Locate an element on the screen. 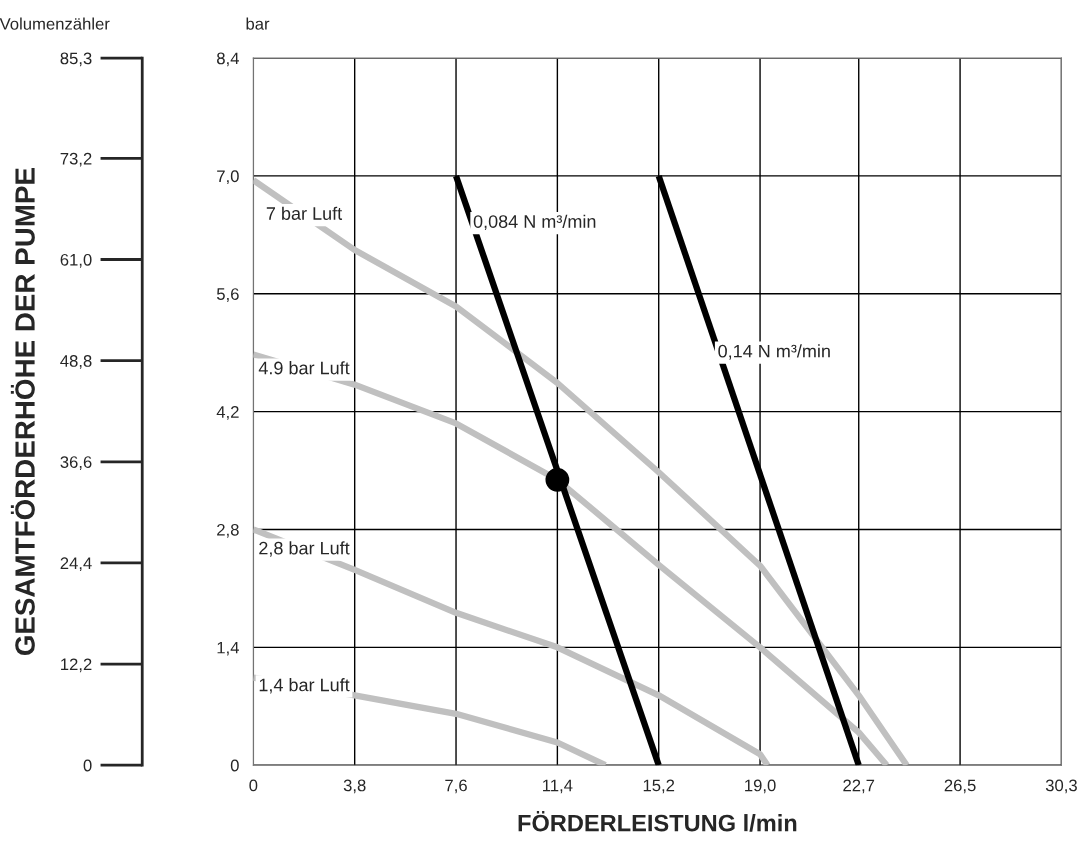 The image size is (1092, 854). y-tick-label: 5,6 is located at coordinates (227, 295).